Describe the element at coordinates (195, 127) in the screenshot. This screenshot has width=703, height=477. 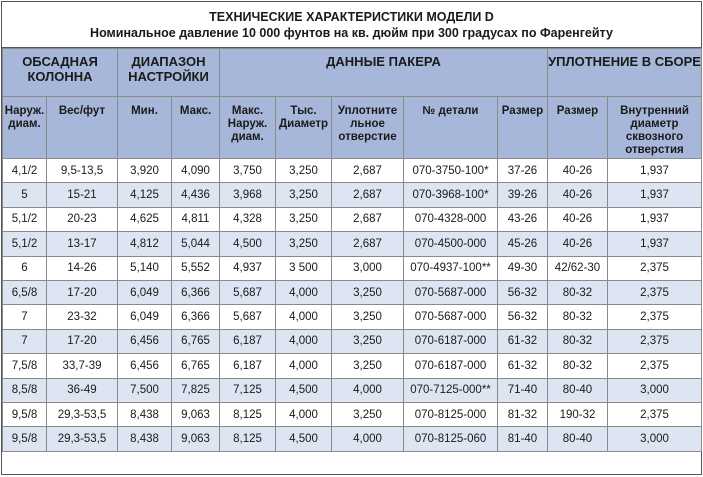
I see `col-header-max: Макс.` at that location.